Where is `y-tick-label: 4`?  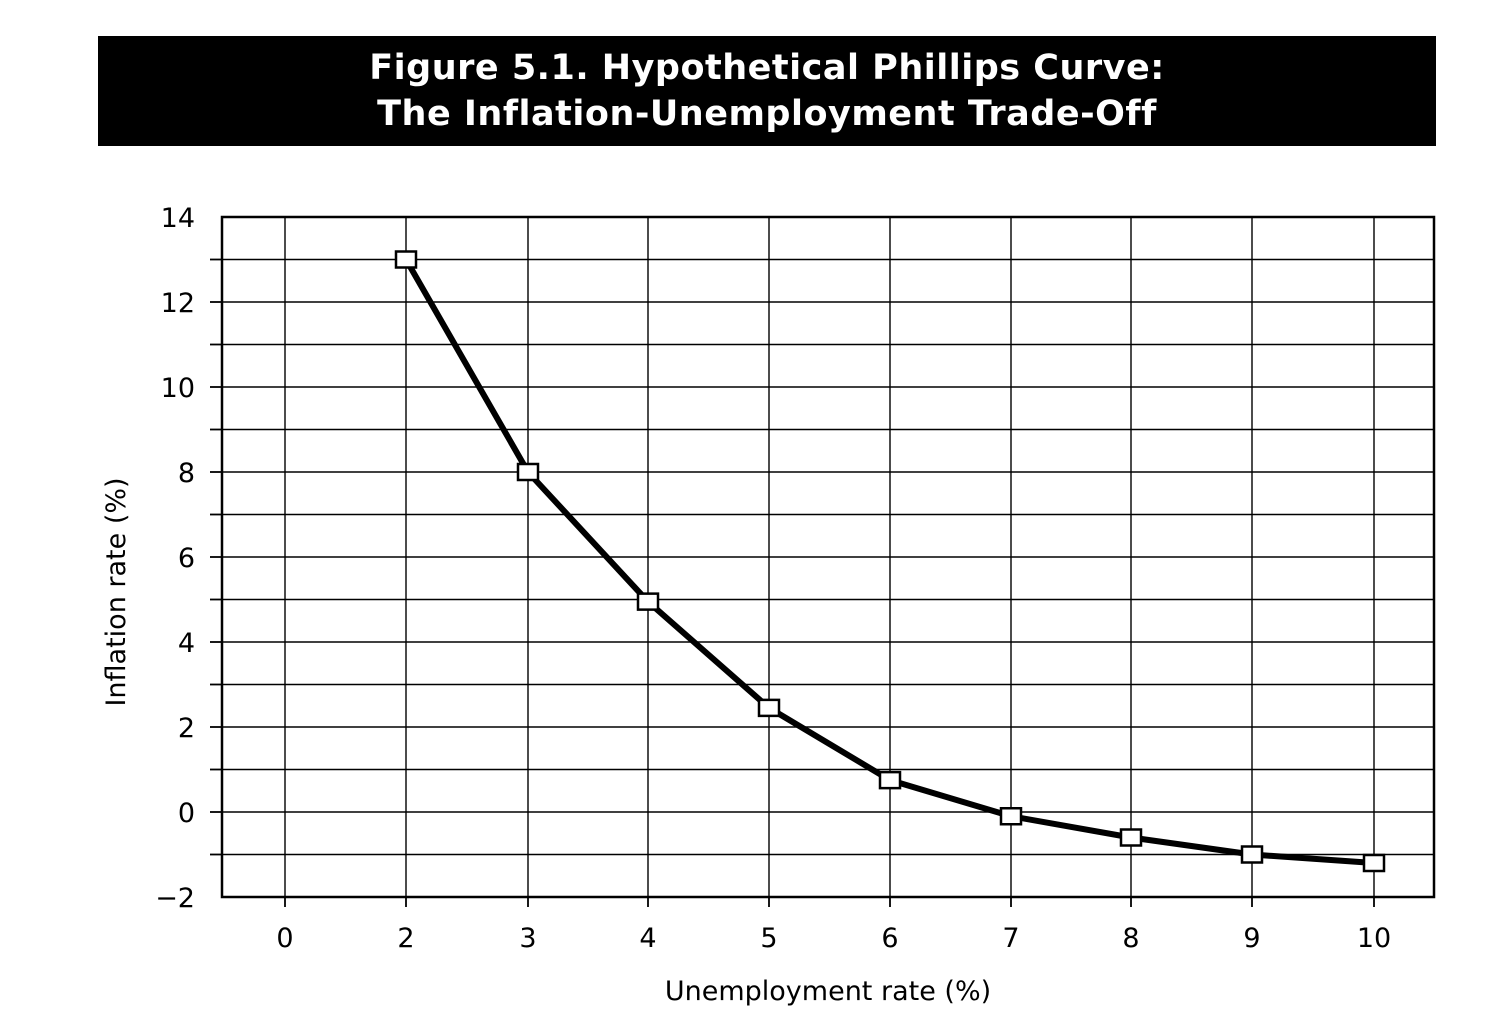
y-tick-label: 4 is located at coordinates (186, 643).